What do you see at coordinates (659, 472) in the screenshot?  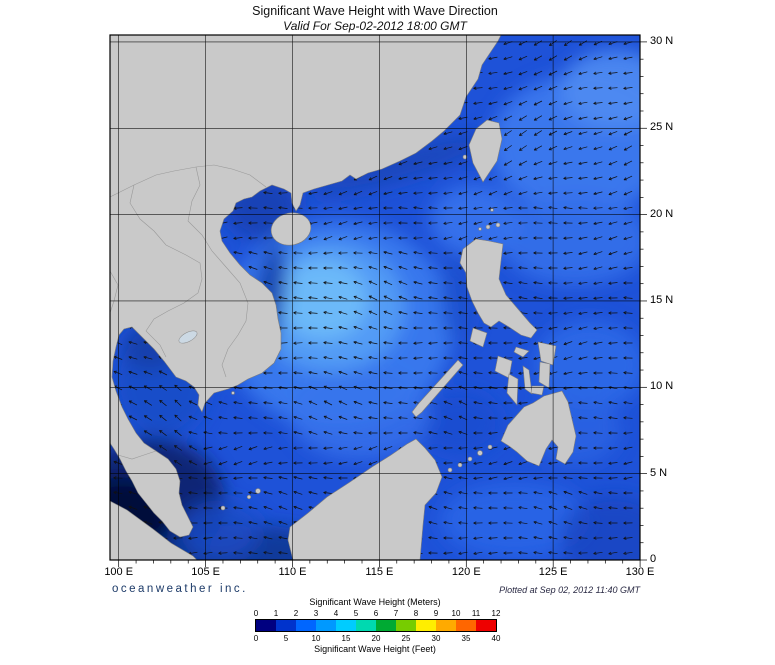 I see `lat-label: 5 N` at bounding box center [659, 472].